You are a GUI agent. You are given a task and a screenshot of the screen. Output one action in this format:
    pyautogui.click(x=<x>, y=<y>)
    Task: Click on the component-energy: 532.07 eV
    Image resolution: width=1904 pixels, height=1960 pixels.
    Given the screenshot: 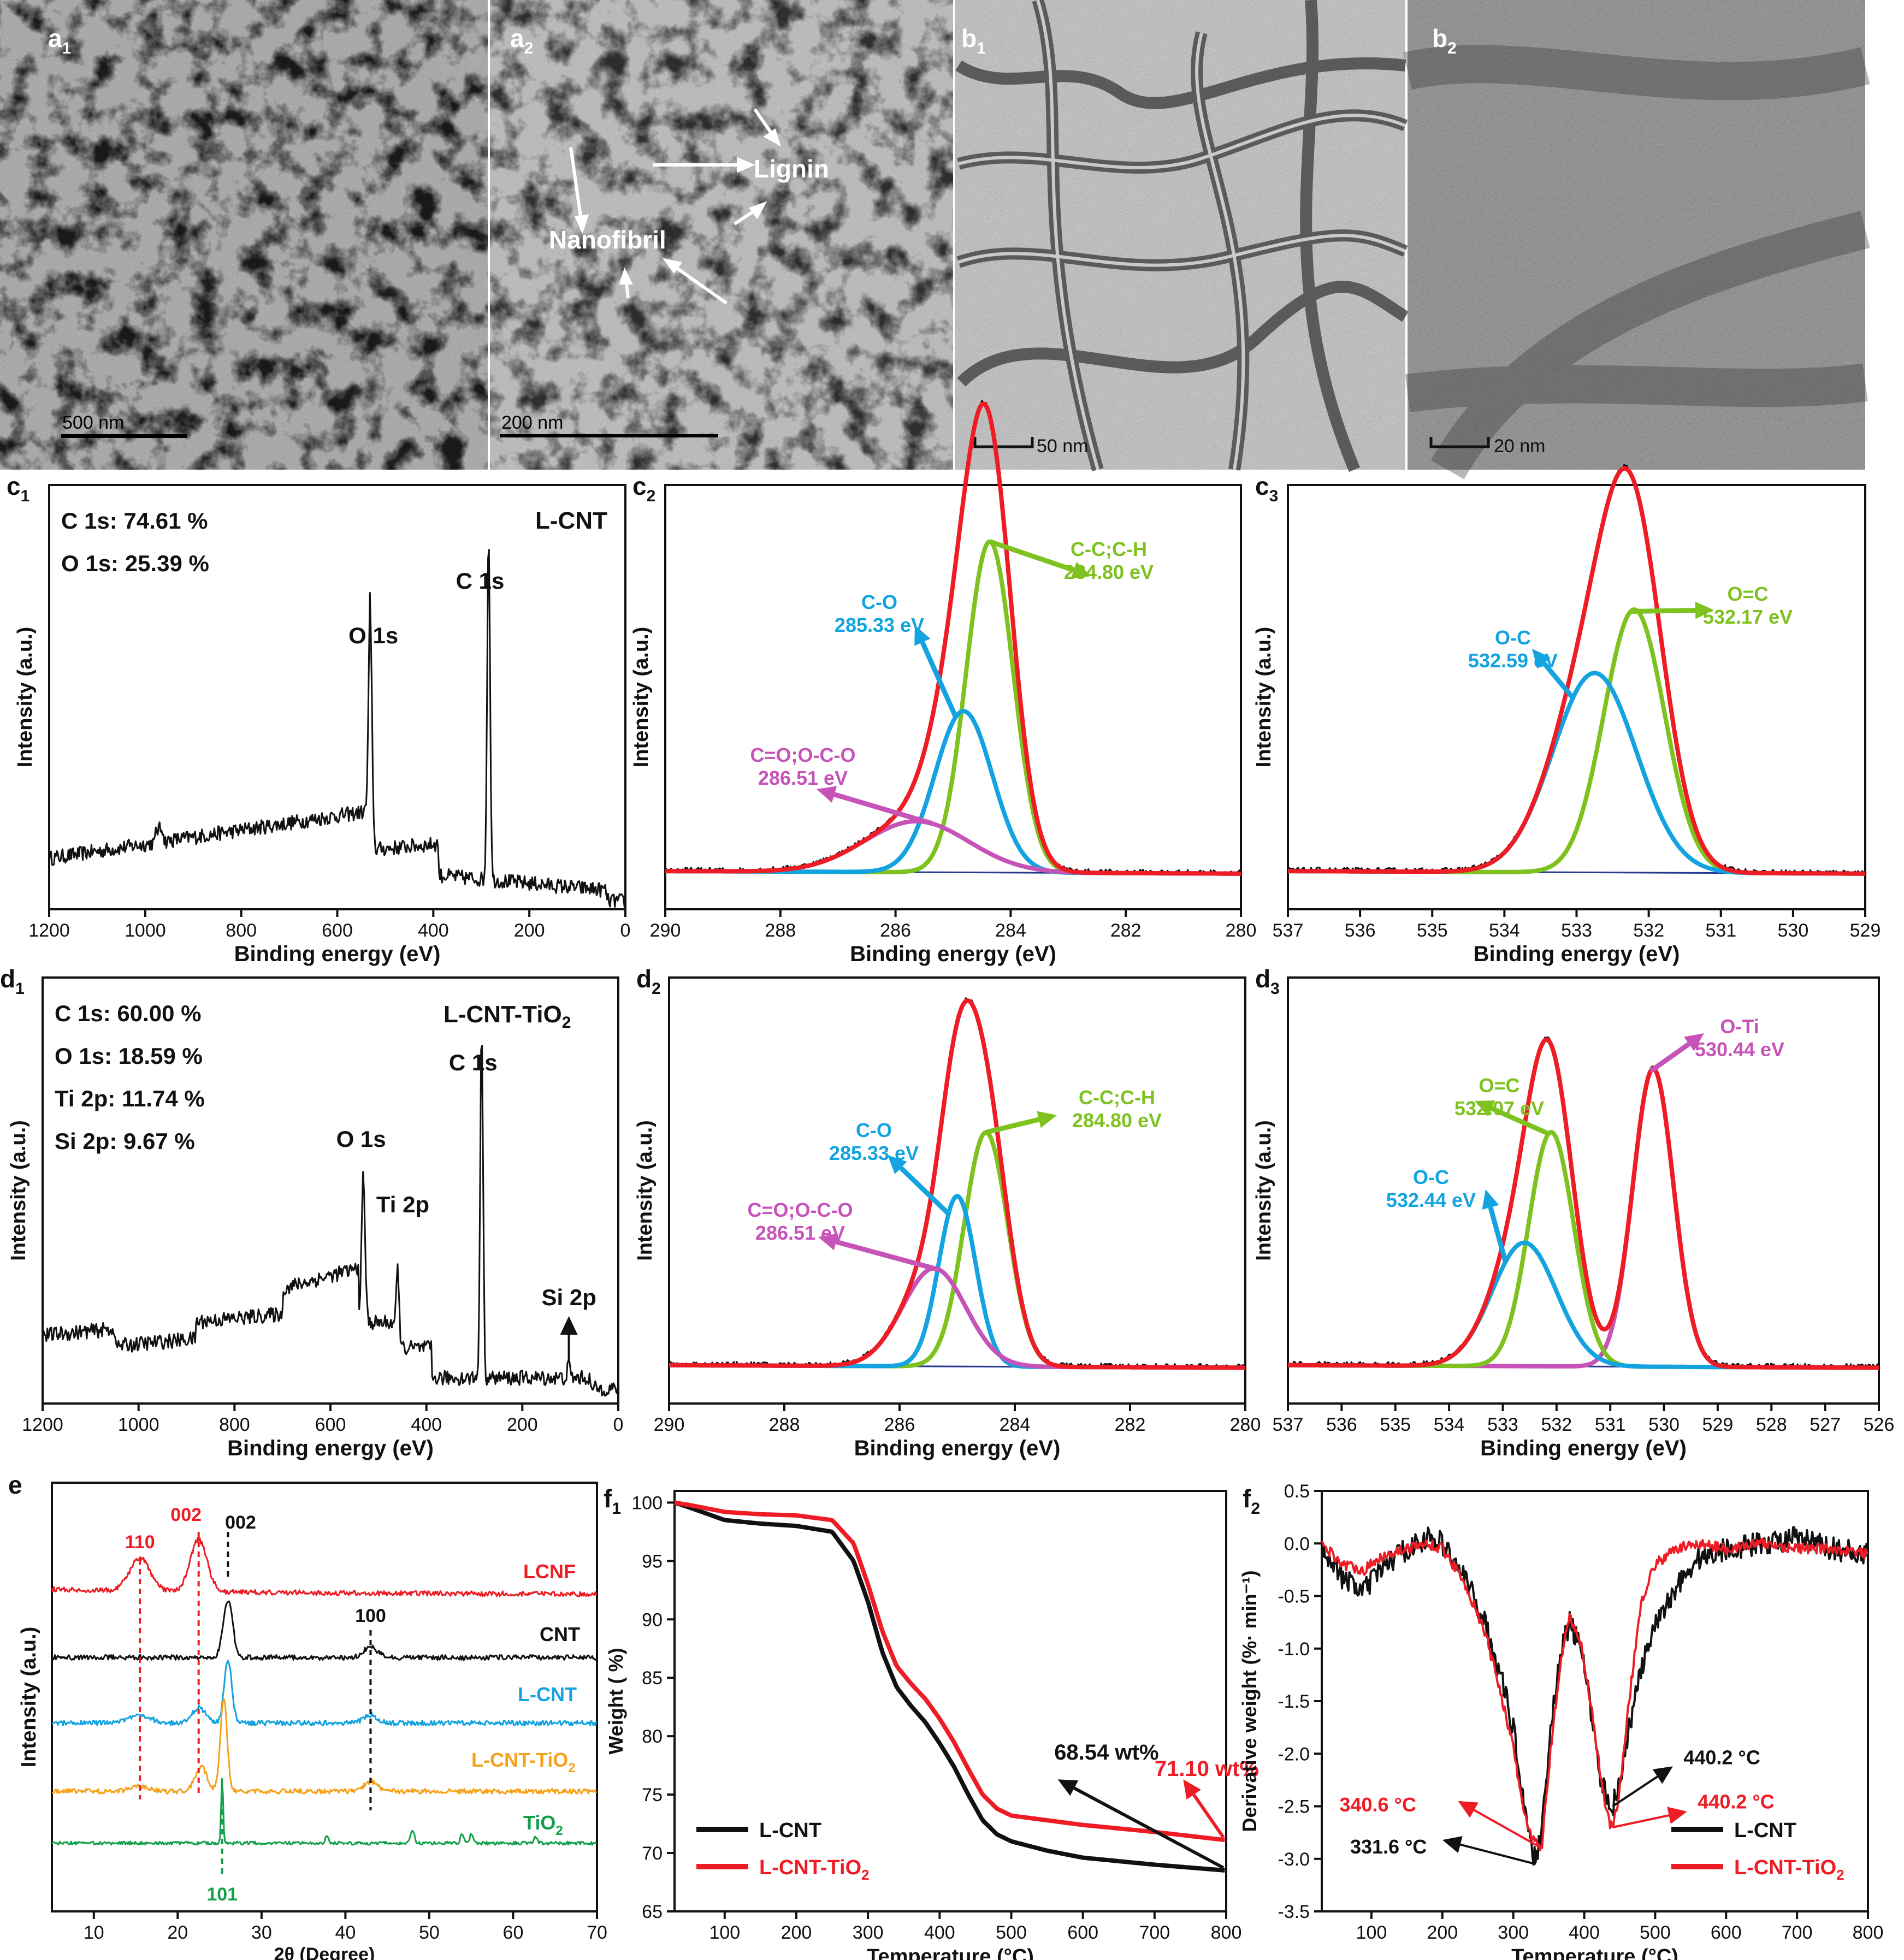 What is the action you would take?
    pyautogui.click(x=1499, y=1108)
    